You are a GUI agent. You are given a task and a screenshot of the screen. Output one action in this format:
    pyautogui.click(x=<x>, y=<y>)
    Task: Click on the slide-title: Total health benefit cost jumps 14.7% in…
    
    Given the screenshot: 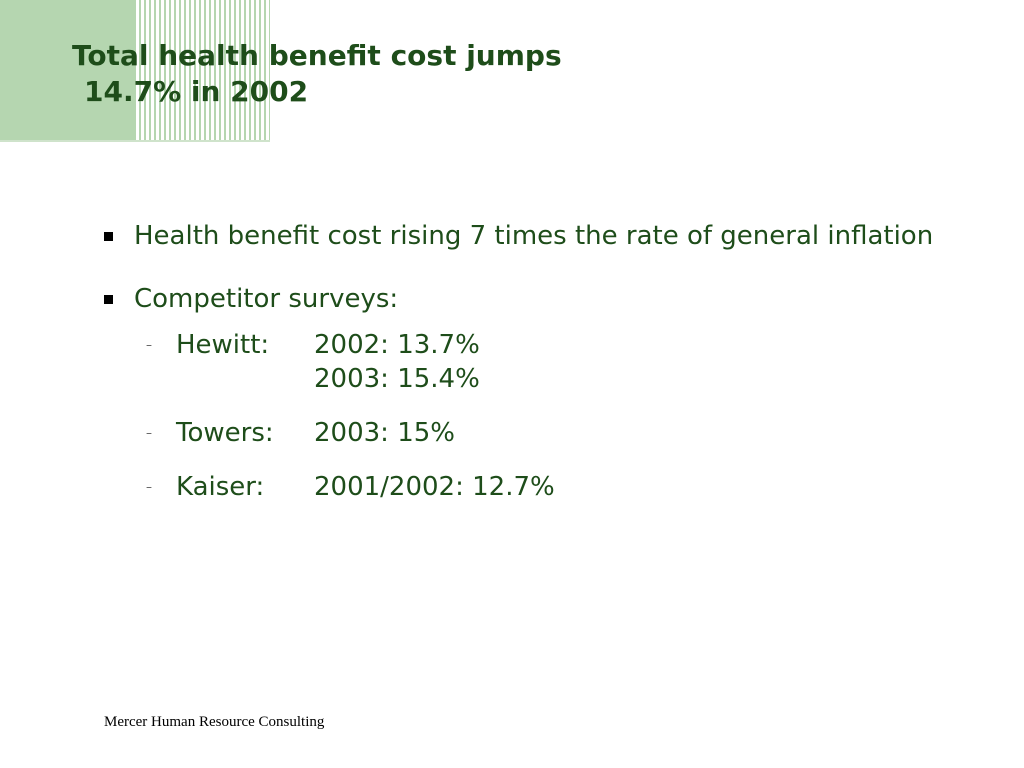 What is the action you would take?
    pyautogui.click(x=317, y=74)
    